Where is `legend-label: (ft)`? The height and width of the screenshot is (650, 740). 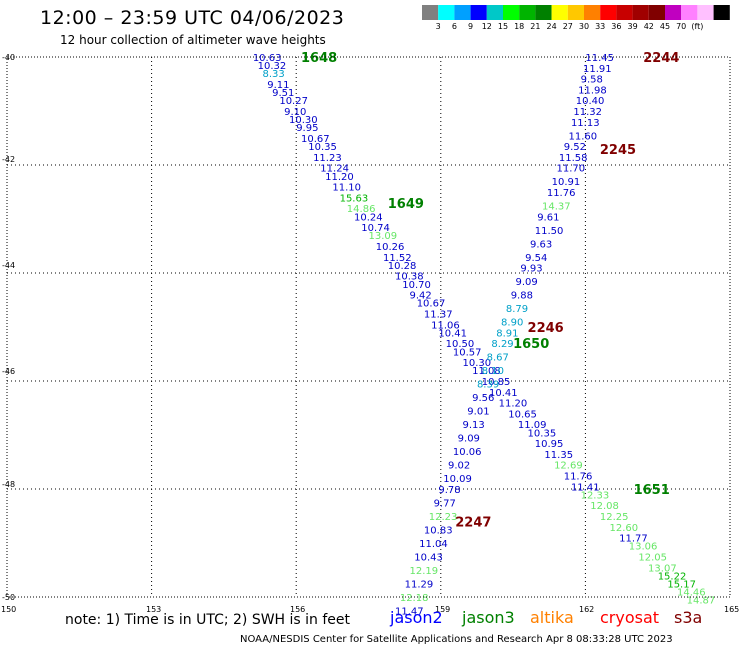 legend-label: (ft) is located at coordinates (697, 26).